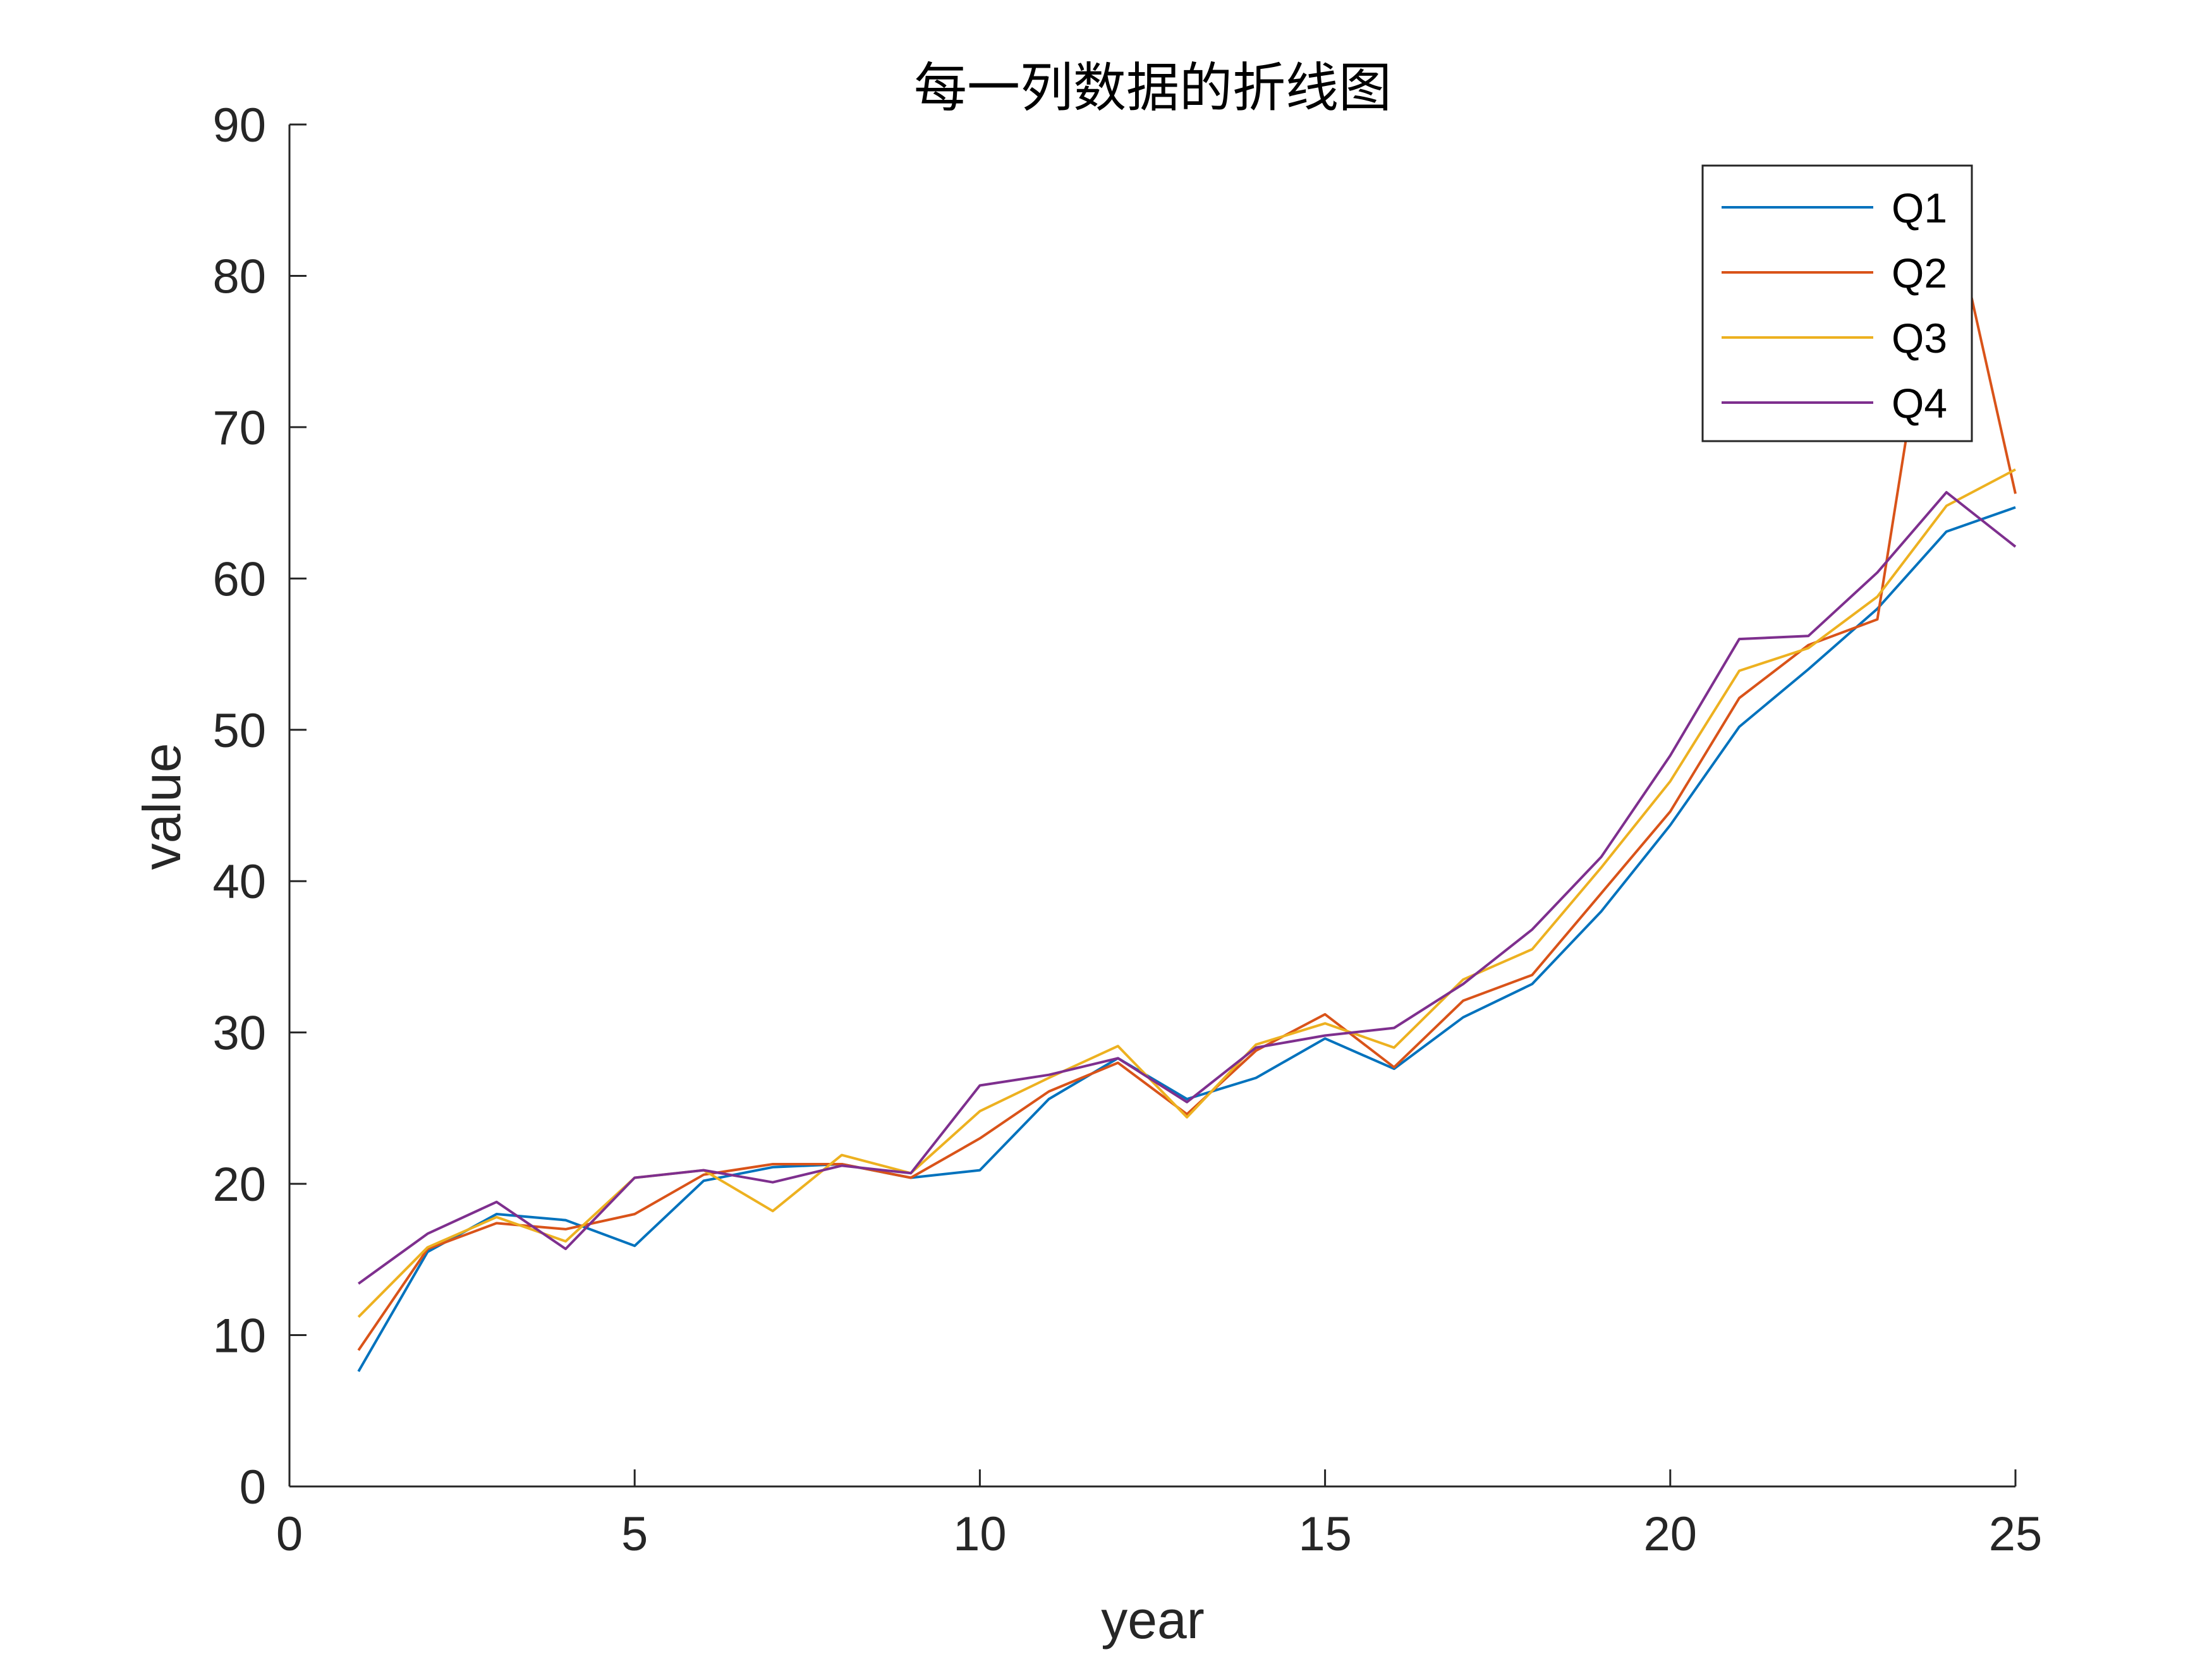 The image size is (2212, 1659). Describe the element at coordinates (1919, 339) in the screenshot. I see `legend-label-q3: Q3` at that location.